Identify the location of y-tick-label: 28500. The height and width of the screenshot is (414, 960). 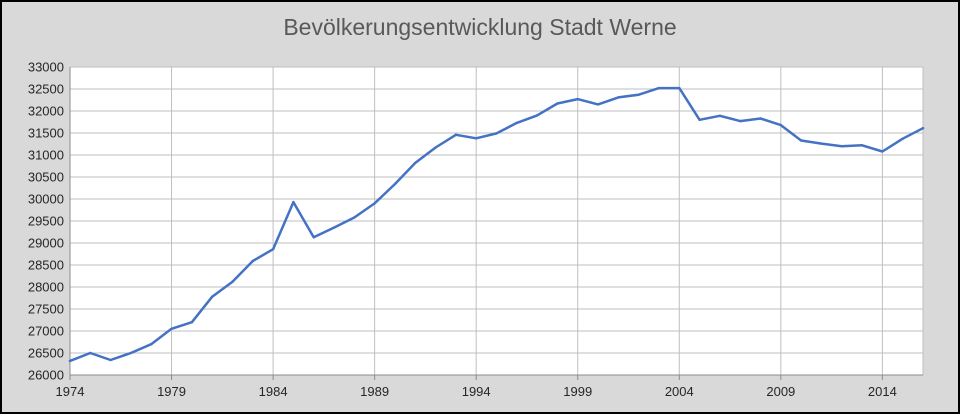
(46, 265).